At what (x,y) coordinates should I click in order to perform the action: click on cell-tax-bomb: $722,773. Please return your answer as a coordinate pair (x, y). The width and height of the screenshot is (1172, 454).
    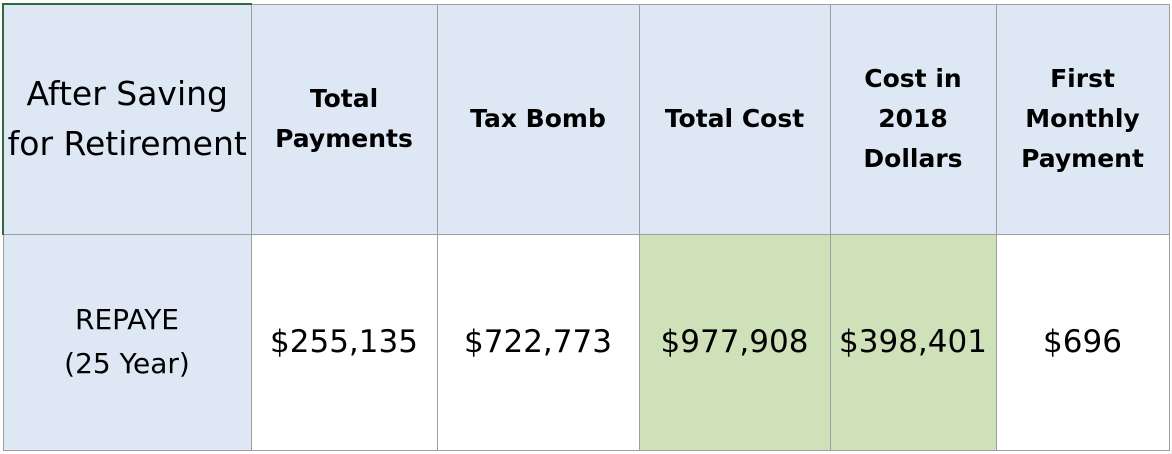
    Looking at the image, I should click on (538, 342).